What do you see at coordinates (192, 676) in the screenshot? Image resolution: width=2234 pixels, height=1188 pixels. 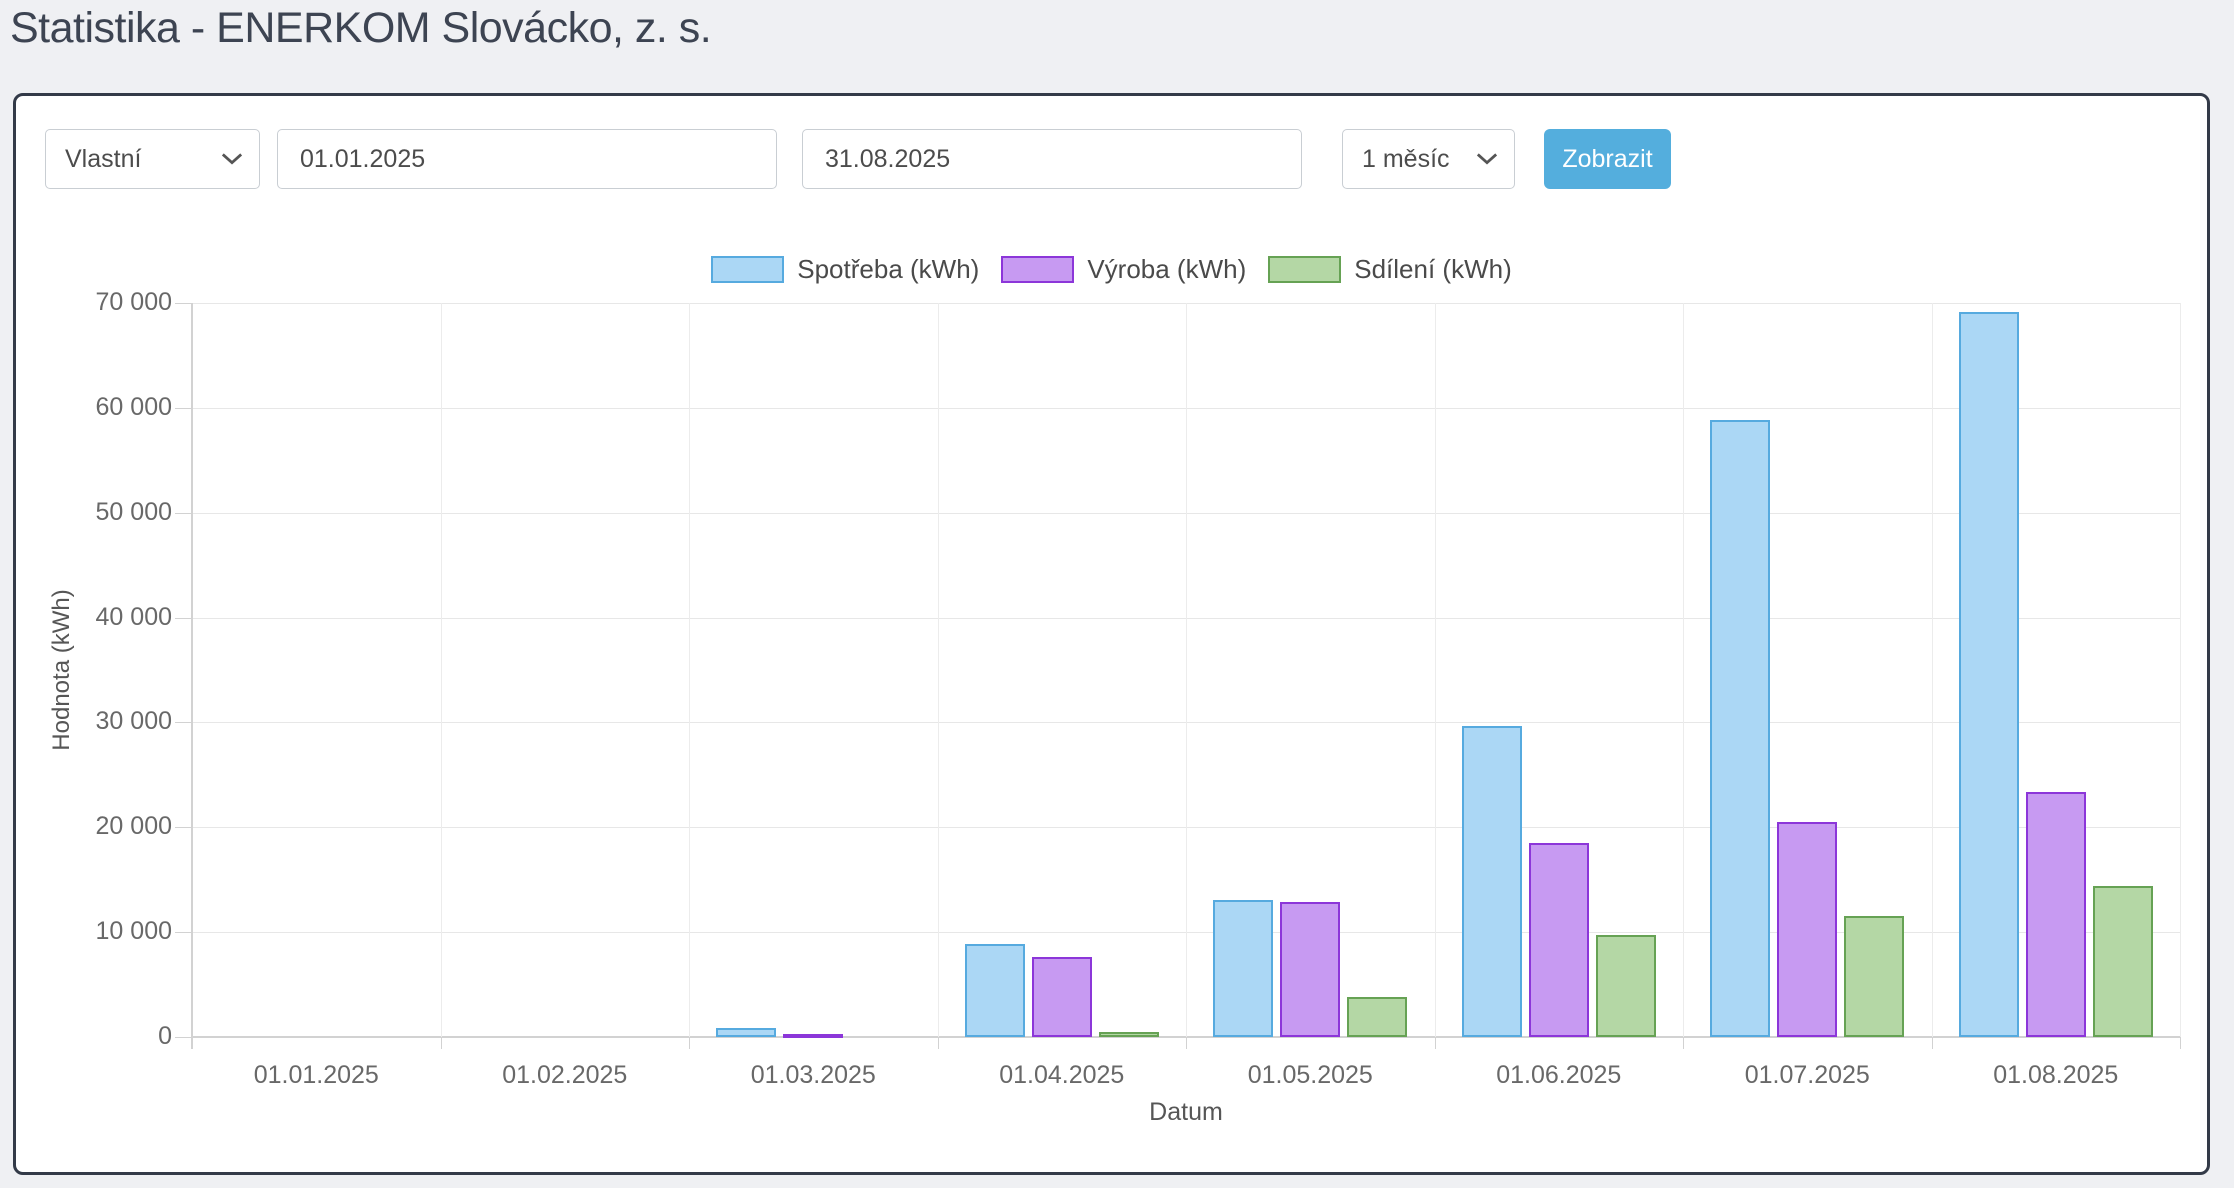 I see `y-axis-line` at bounding box center [192, 676].